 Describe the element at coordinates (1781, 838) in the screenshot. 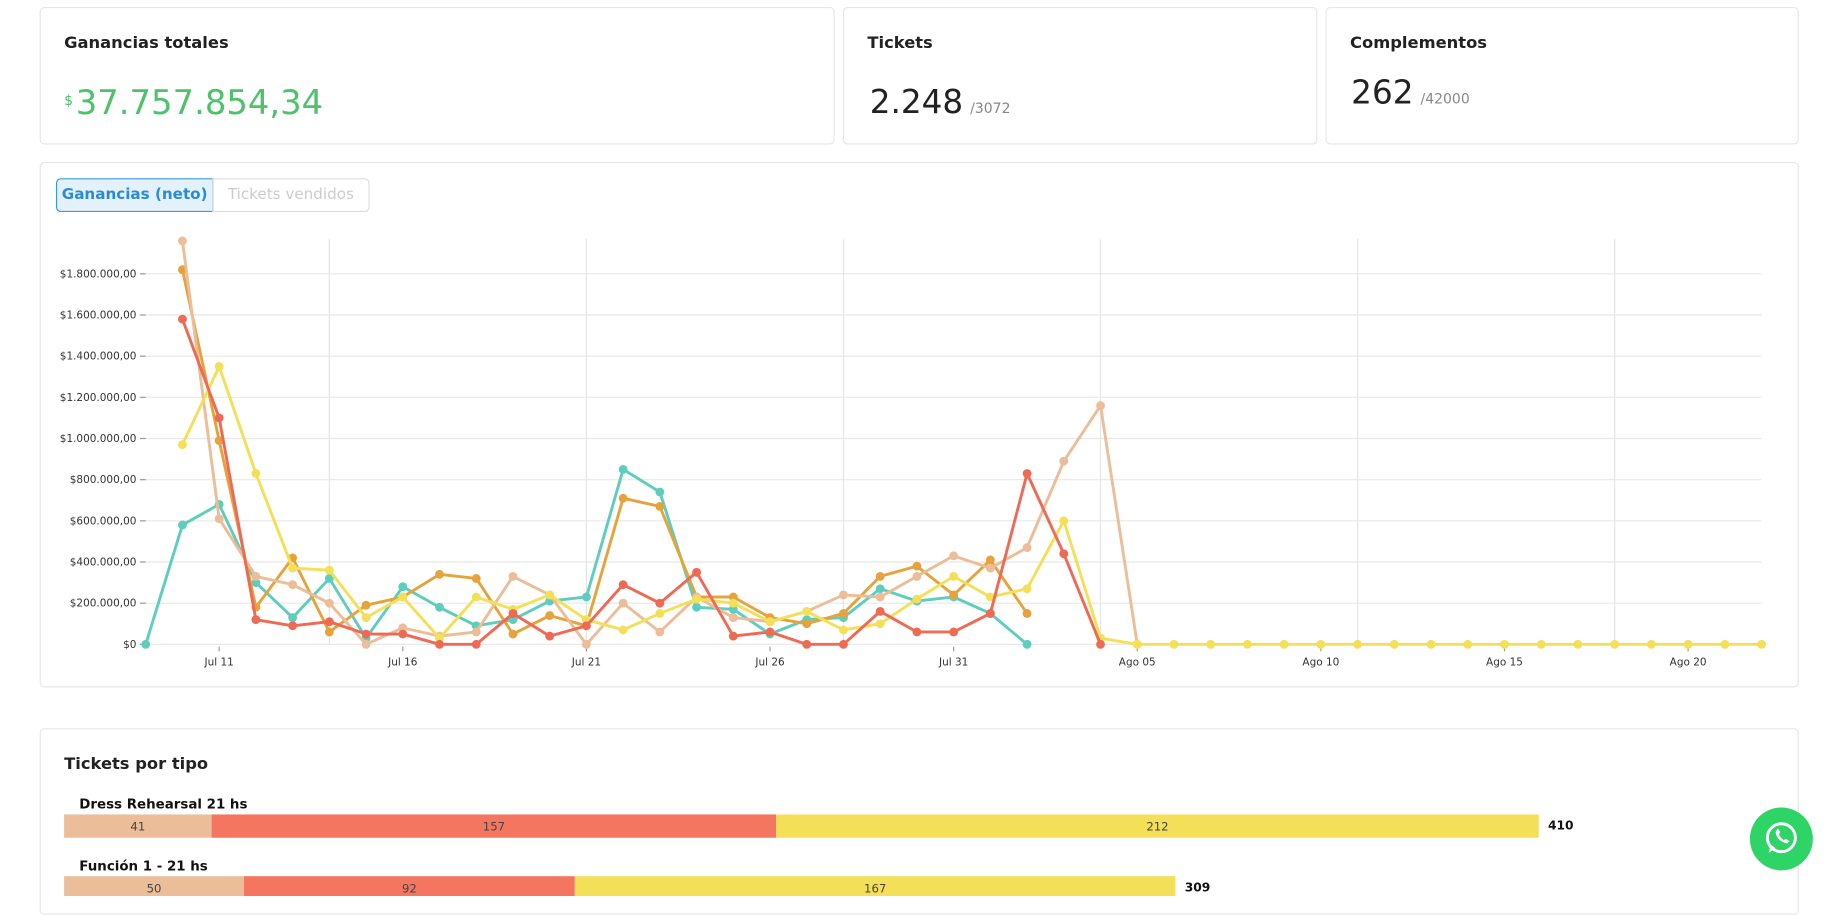

I see `whatsapp-button` at that location.